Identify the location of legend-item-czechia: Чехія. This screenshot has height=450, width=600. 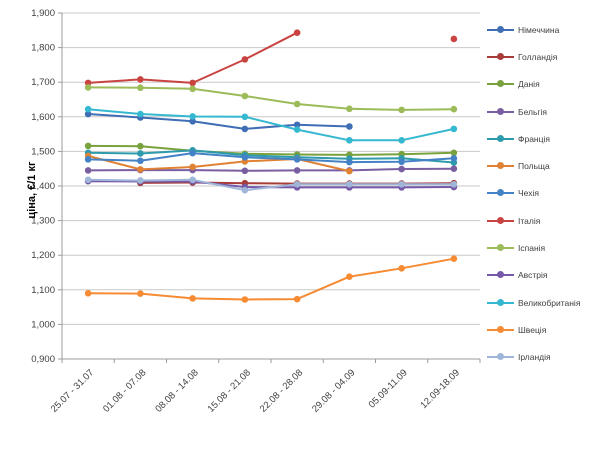
(543, 193).